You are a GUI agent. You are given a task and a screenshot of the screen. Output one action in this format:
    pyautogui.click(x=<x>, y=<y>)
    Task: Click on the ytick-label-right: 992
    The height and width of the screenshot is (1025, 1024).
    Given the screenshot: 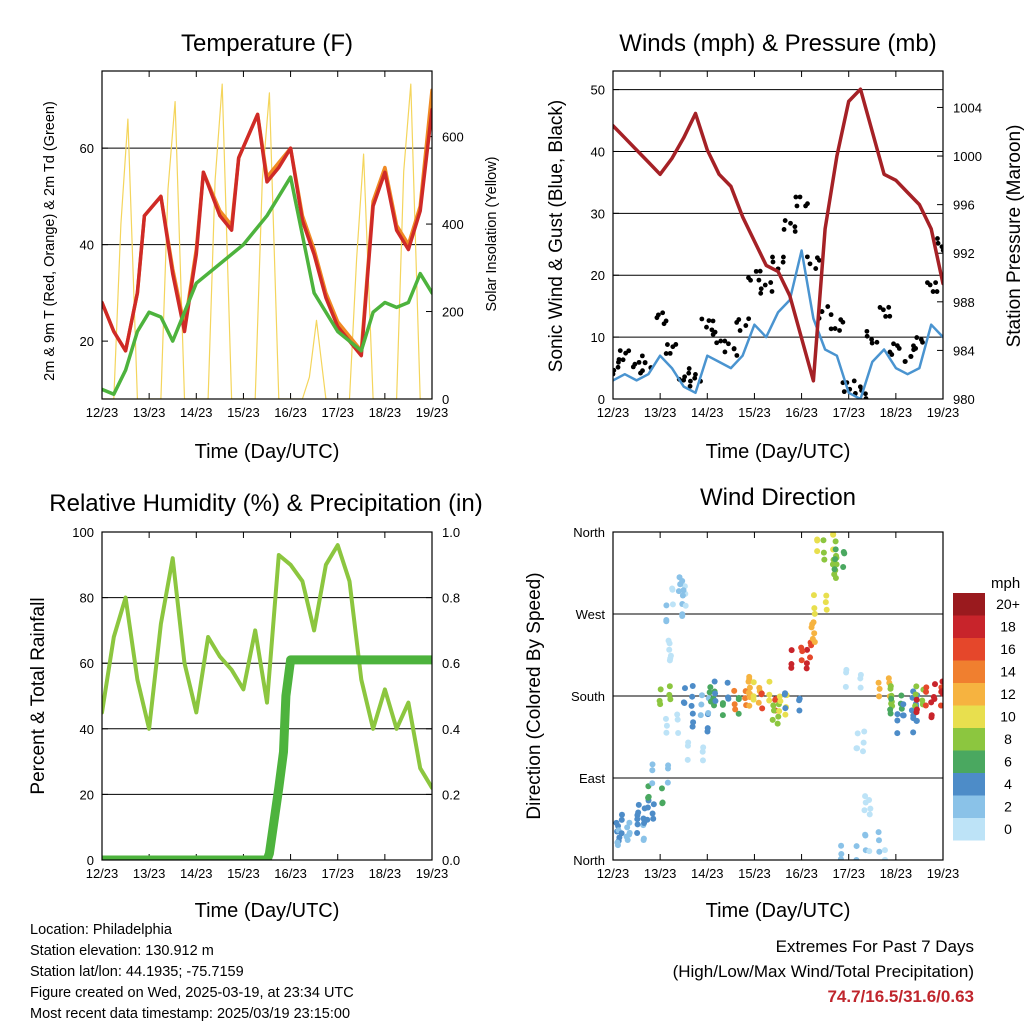 What is the action you would take?
    pyautogui.click(x=964, y=253)
    